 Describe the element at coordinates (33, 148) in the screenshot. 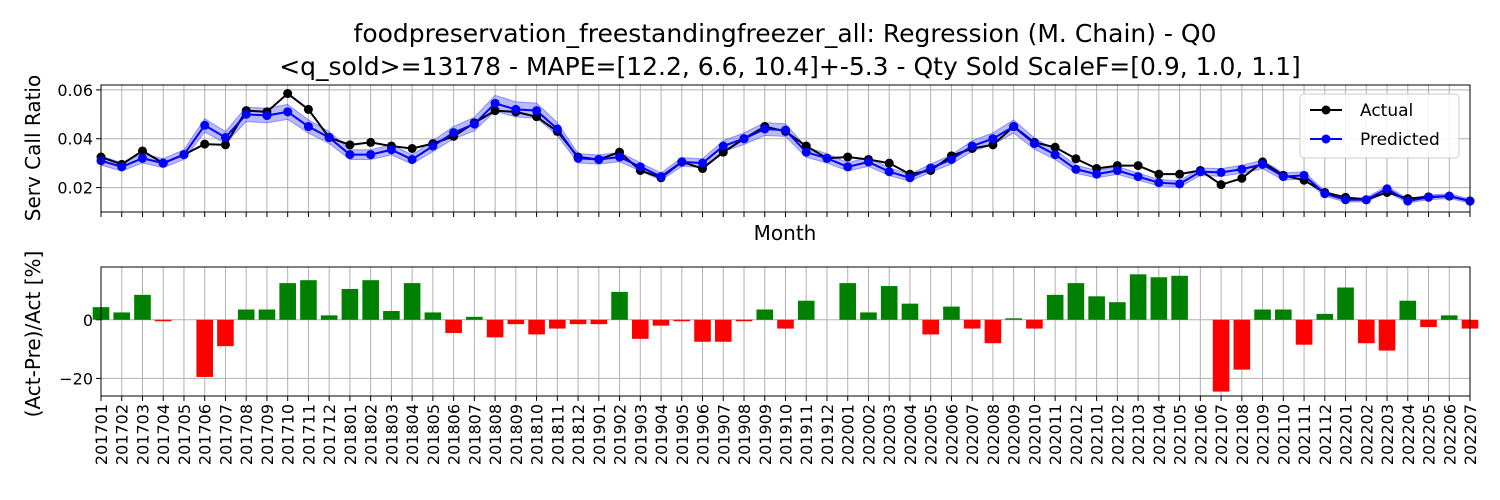

I see `top-y-axis-label: Serv Call Ratio` at that location.